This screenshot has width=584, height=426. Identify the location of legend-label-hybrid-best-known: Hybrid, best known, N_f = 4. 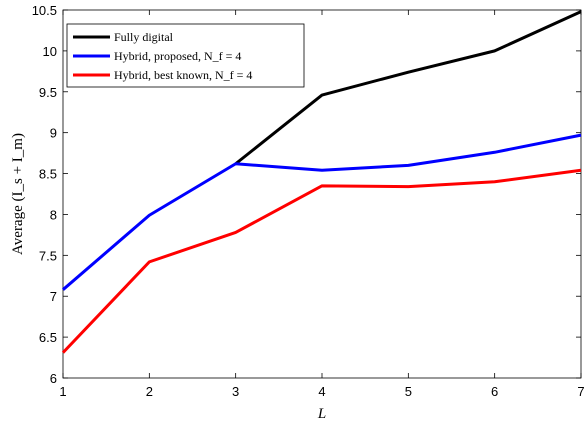
(183, 75).